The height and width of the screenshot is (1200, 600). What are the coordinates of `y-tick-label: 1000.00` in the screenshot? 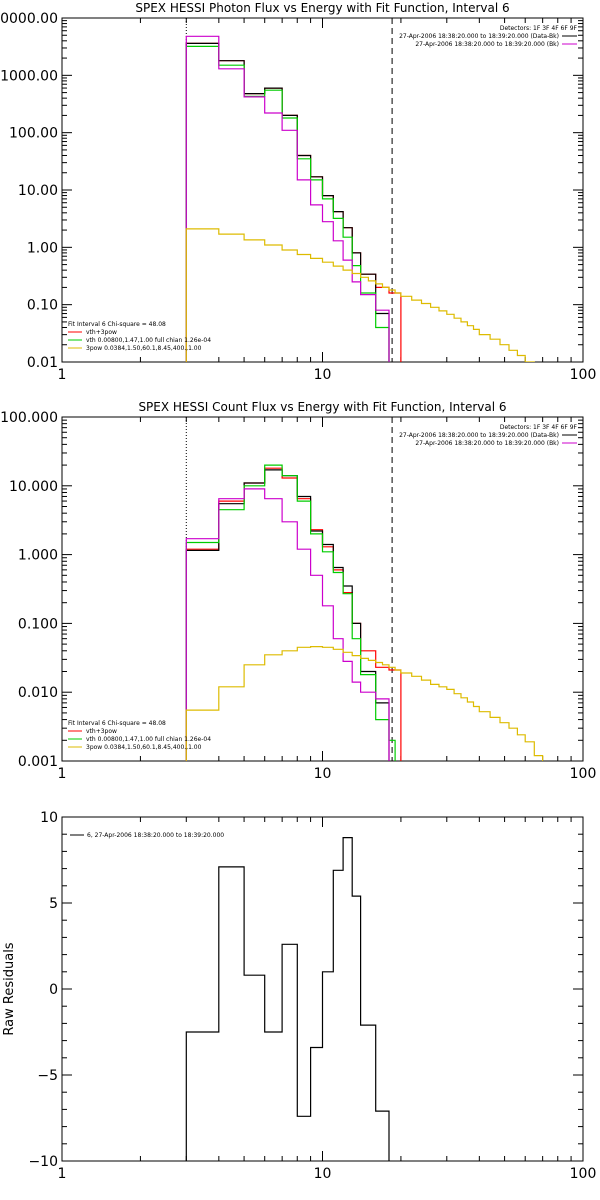 It's located at (29, 76).